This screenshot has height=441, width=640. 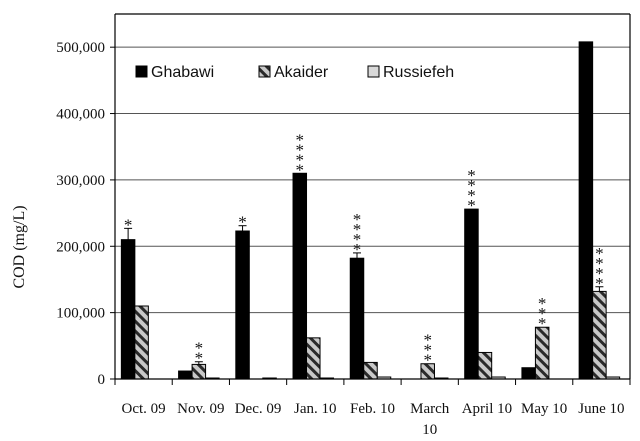 I want to click on legend: Ghabawi Akaider Russiefeh, so click(x=305, y=72).